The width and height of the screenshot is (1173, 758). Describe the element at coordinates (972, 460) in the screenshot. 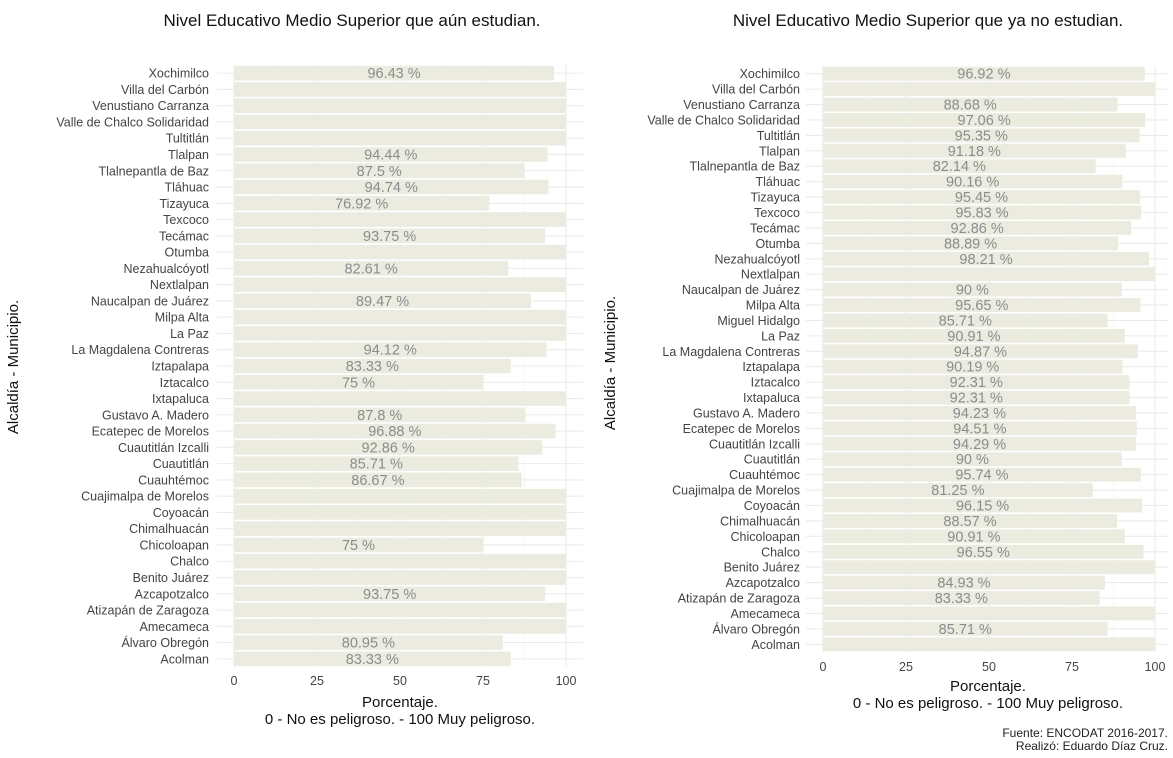

I see `data-label: 90 %` at that location.